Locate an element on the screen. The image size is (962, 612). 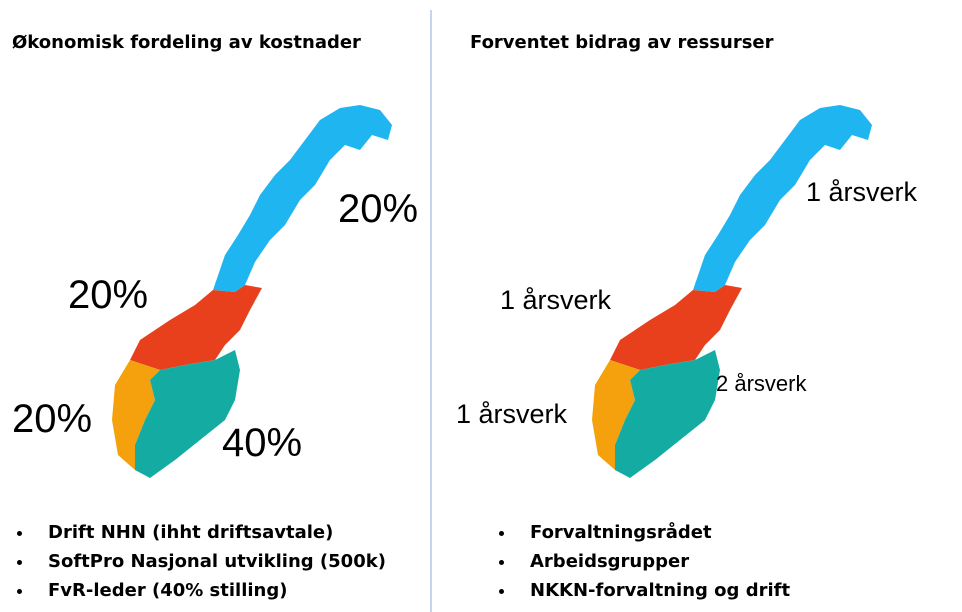
title: Økonomisk fordeling av kostnader is located at coordinates (186, 42).